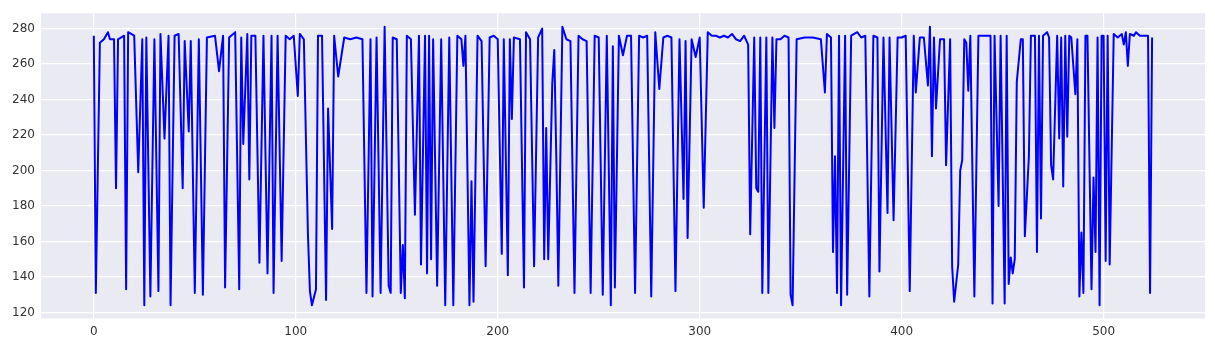 Image resolution: width=1215 pixels, height=349 pixels. I want to click on y-tick-label: 180, so click(23, 205).